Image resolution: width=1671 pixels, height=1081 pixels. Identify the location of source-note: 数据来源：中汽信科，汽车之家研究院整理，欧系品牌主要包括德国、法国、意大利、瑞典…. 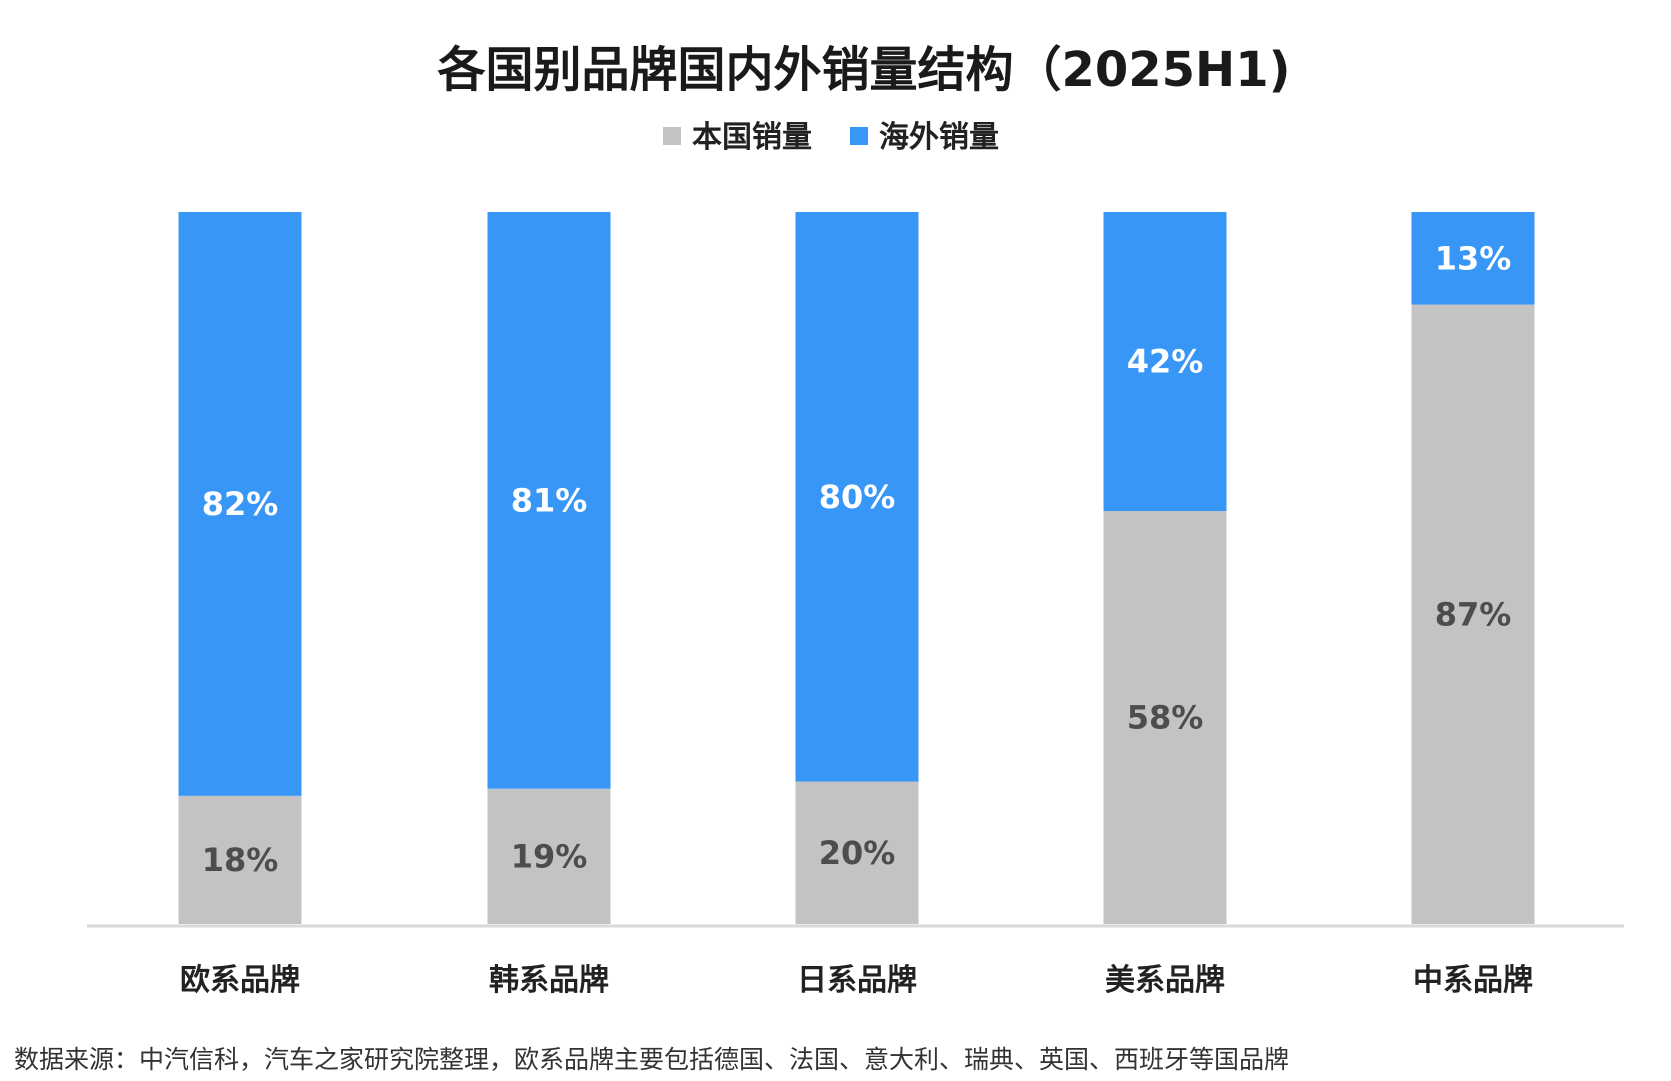
(652, 1059).